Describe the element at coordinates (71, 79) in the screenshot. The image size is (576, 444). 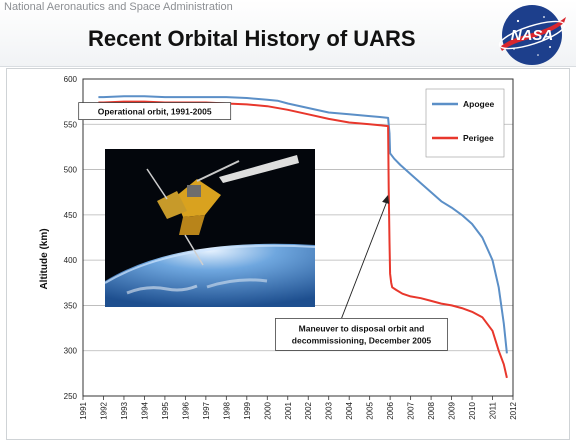
I see `y-tick-label: 600` at that location.